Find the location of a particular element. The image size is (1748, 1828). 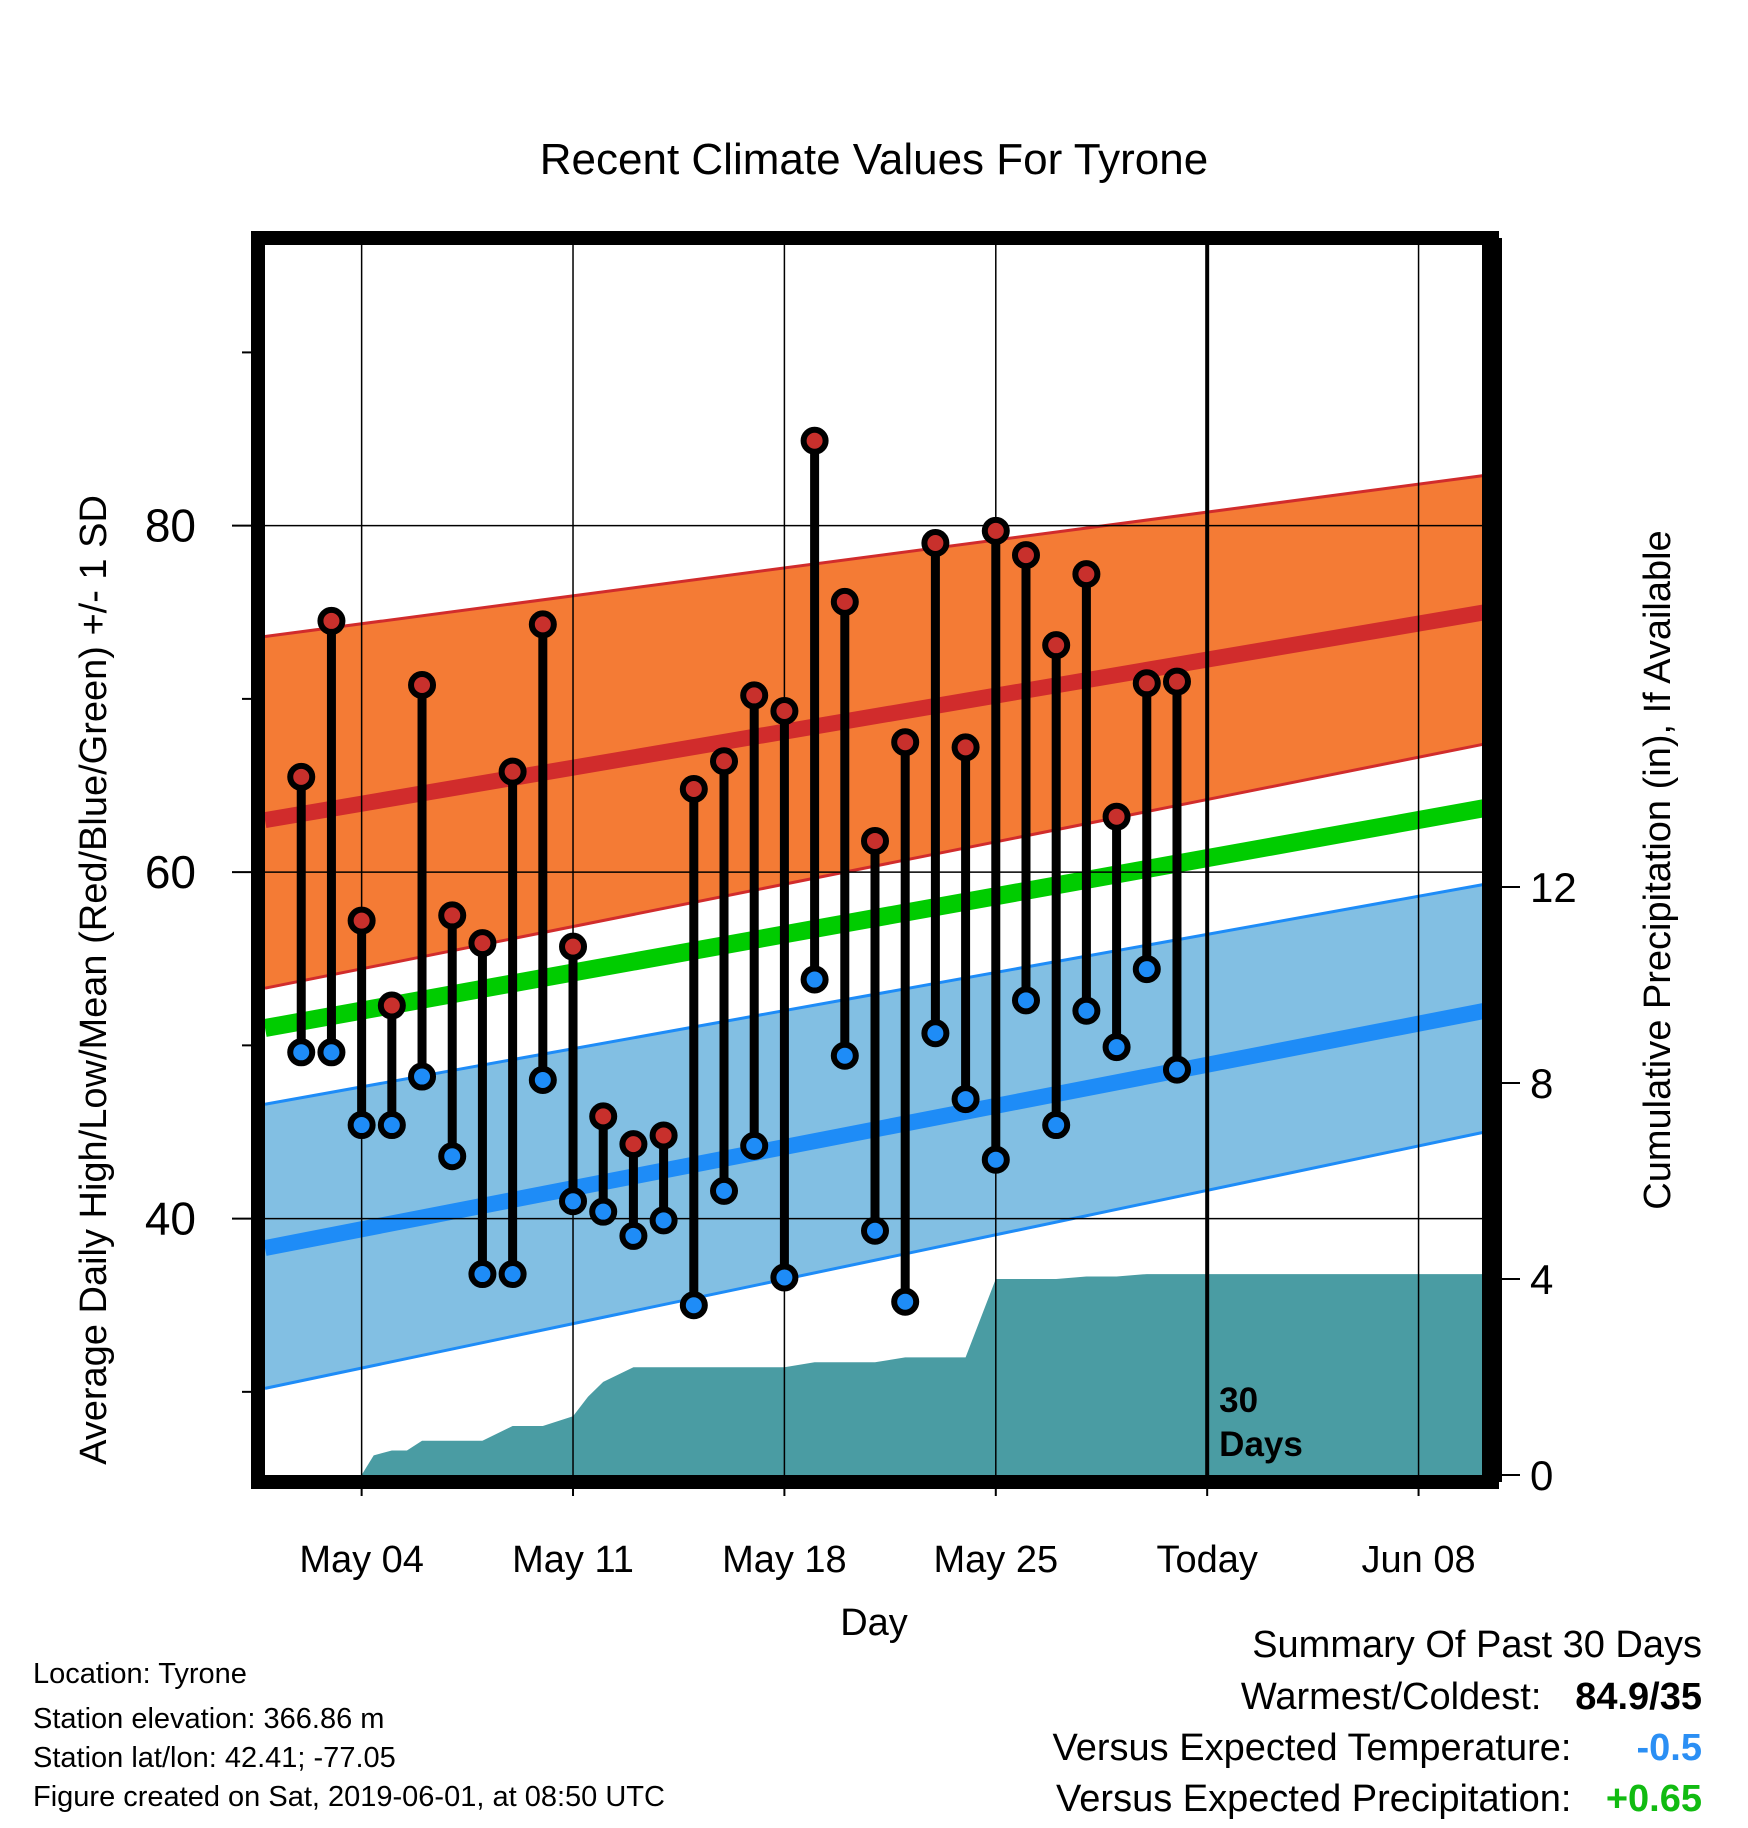

summary-warmest-row: Warmest/Coldest: 84.9/35 is located at coordinates (1471, 1697).